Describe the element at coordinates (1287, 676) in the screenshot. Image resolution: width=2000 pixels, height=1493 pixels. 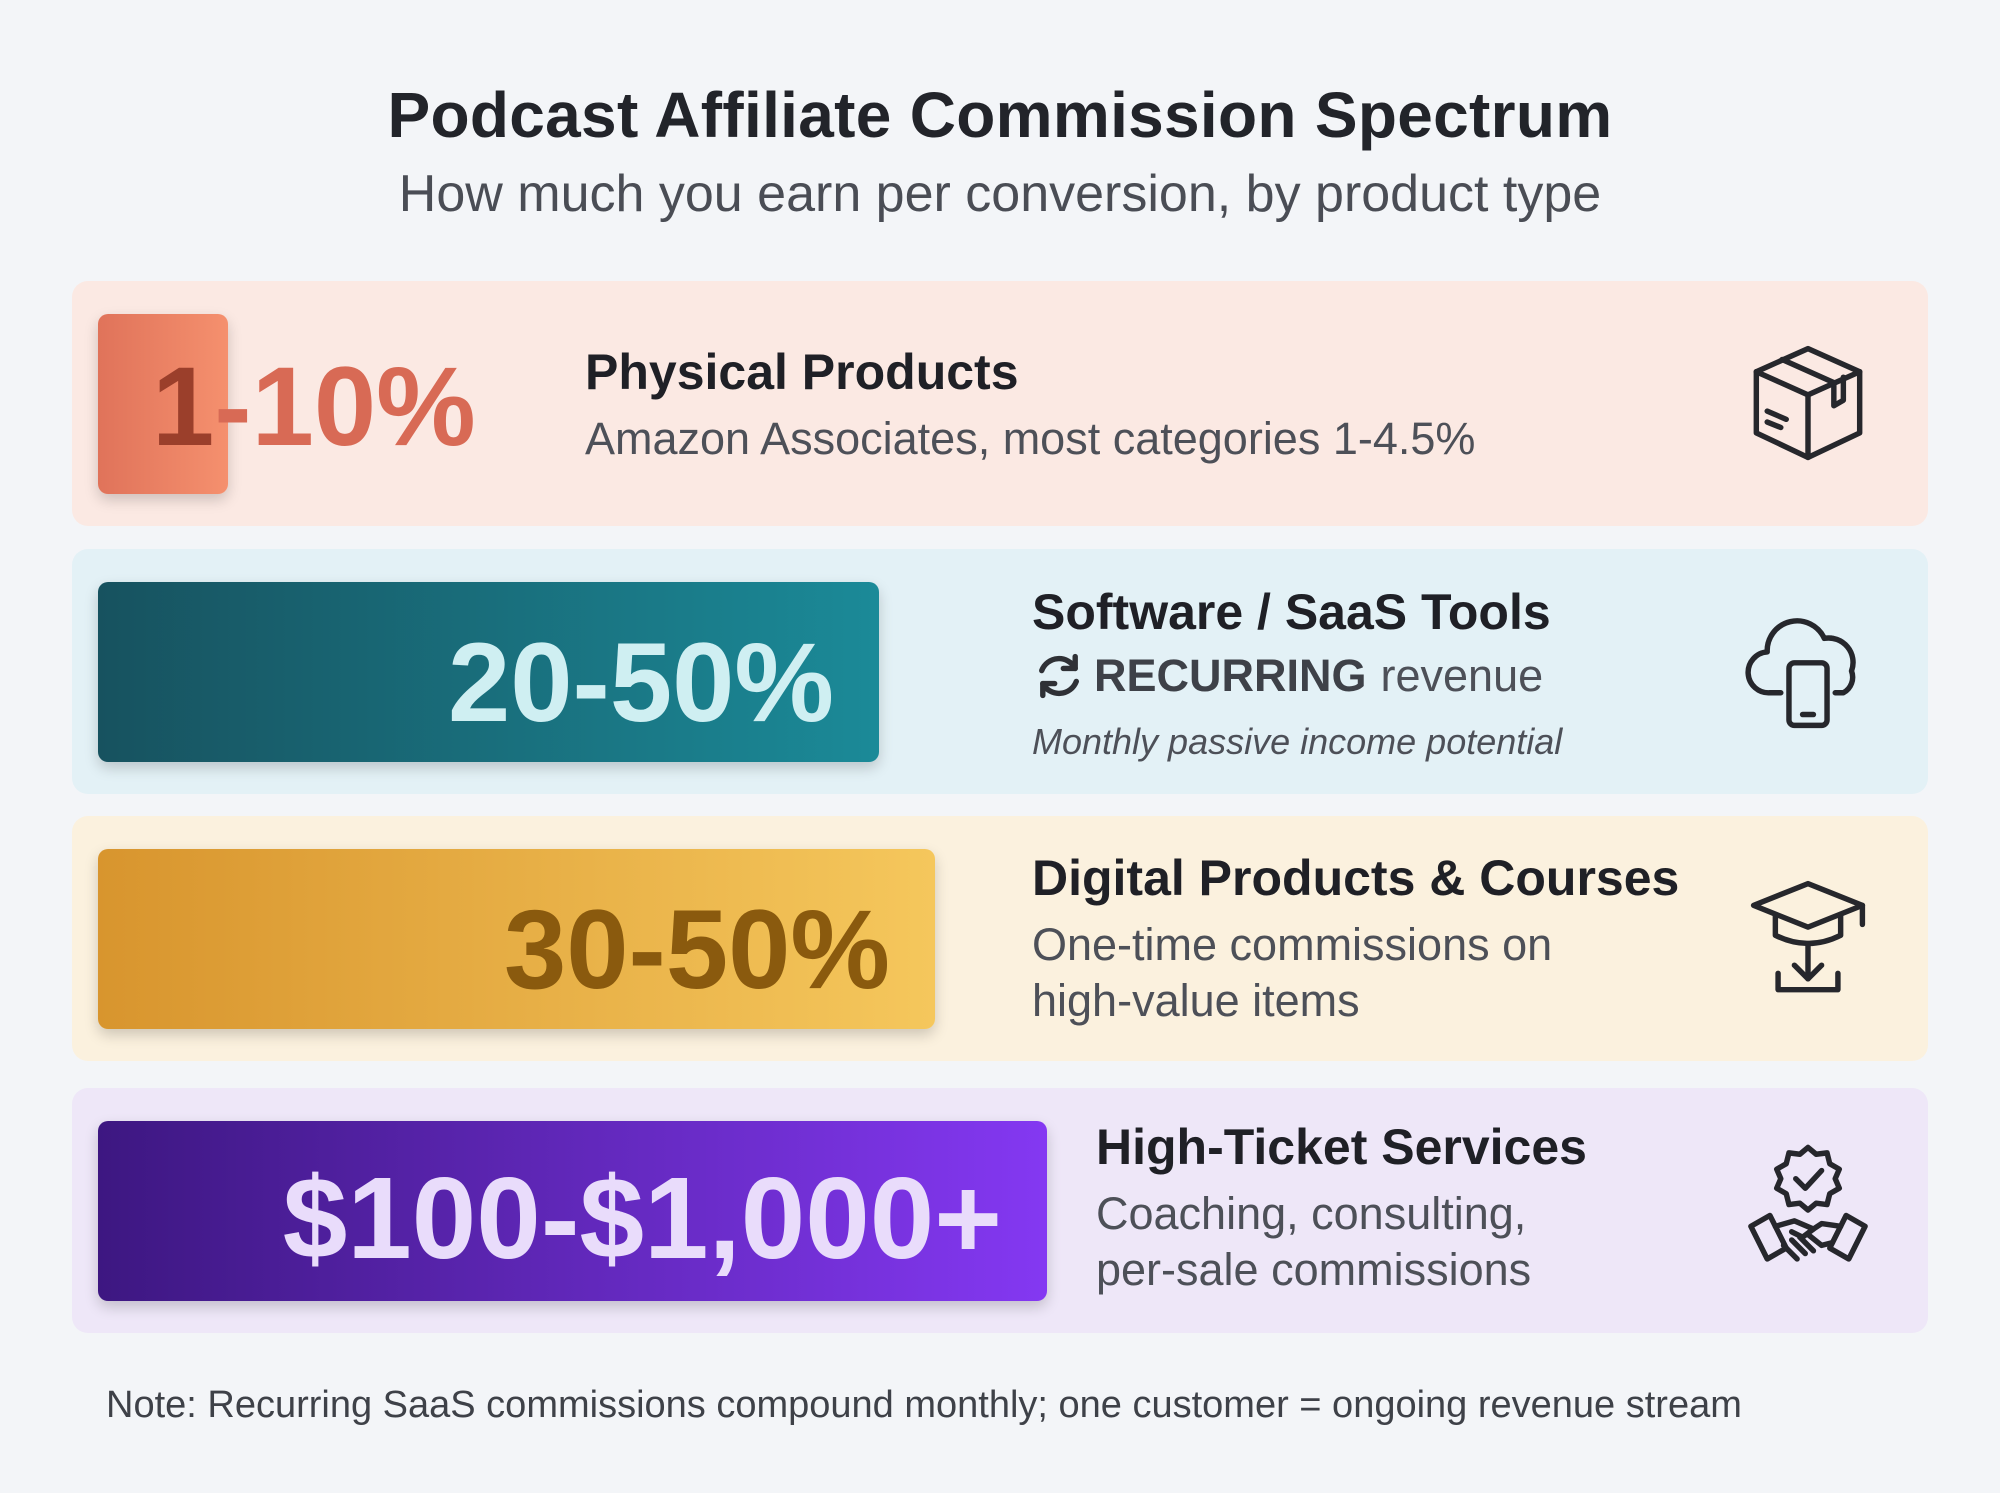
I see `recurring-label: RECURRING revenue` at that location.